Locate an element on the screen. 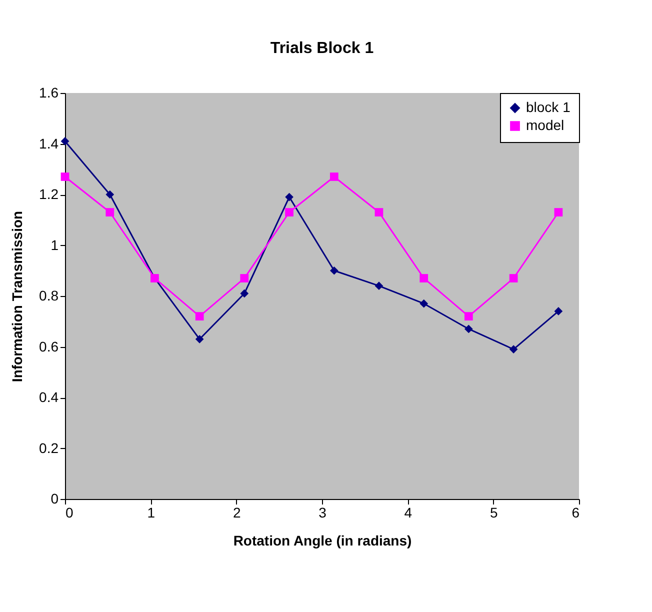  y-tick-label: 1 is located at coordinates (54, 244).